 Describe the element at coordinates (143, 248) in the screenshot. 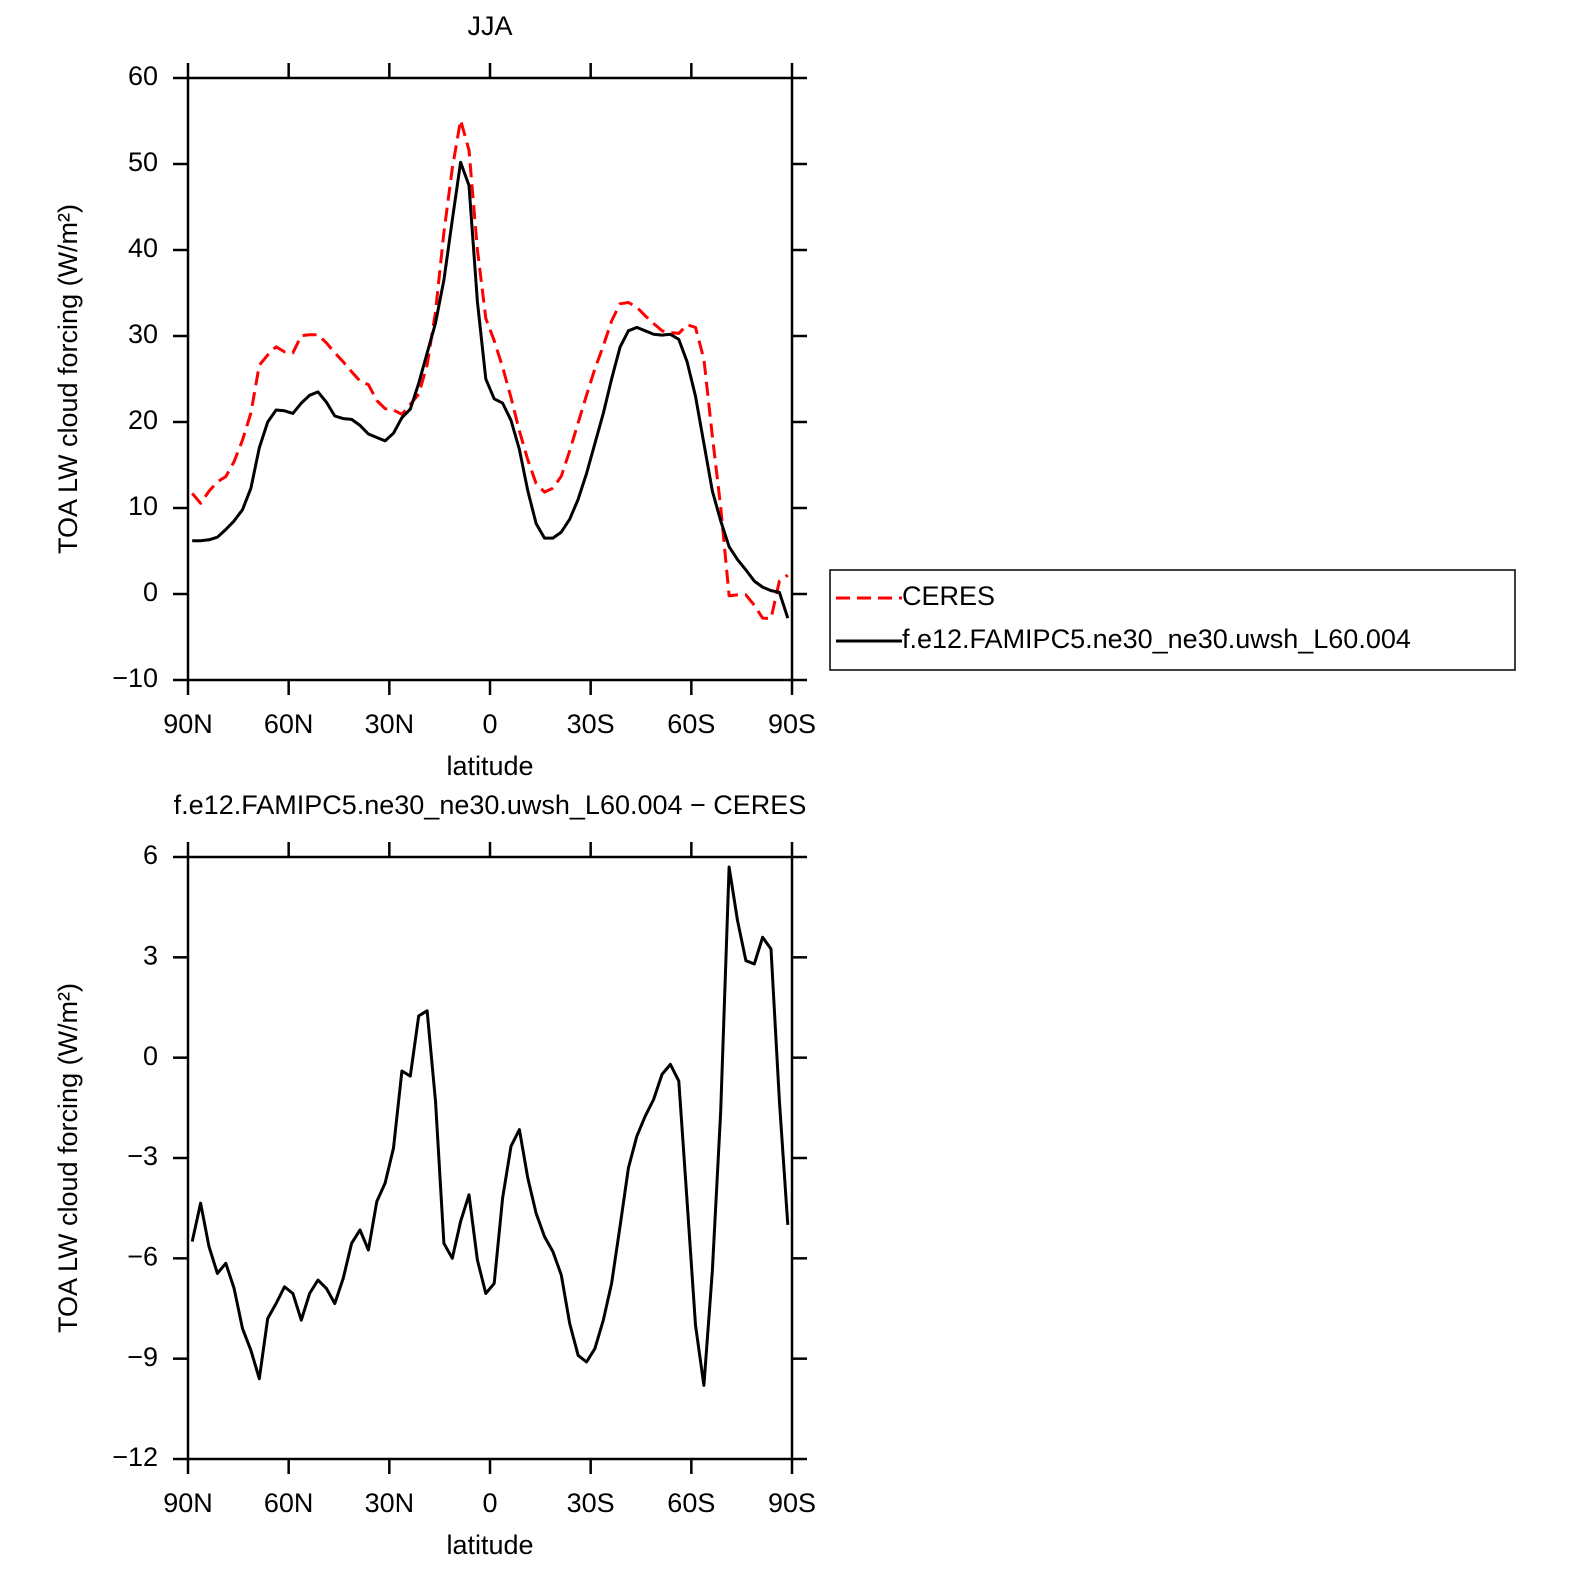

I see `y-tick-label: 40` at that location.